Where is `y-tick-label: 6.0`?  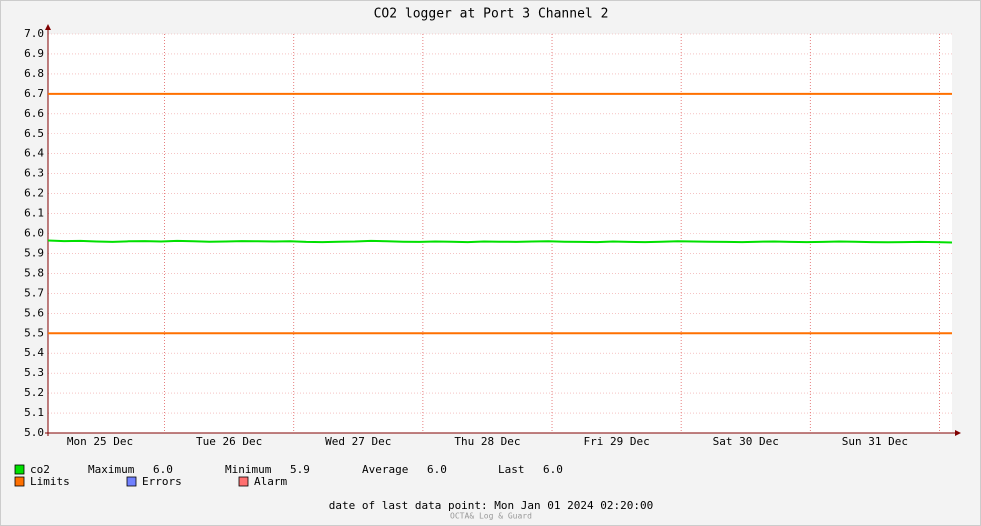
y-tick-label: 6.0 is located at coordinates (34, 233).